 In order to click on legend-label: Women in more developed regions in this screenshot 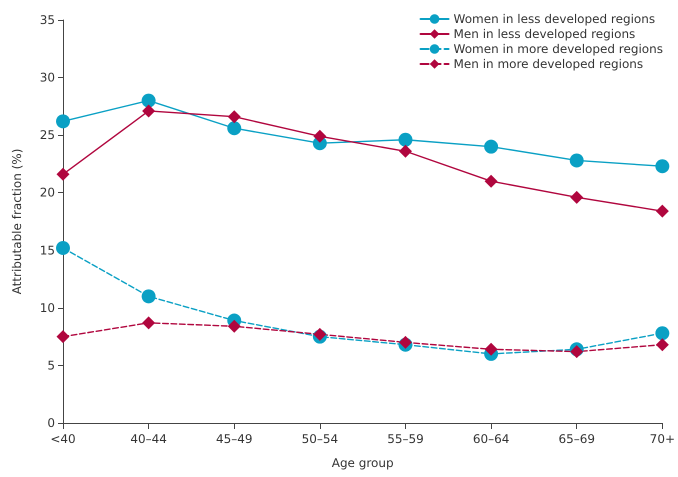, I will do `click(559, 49)`.